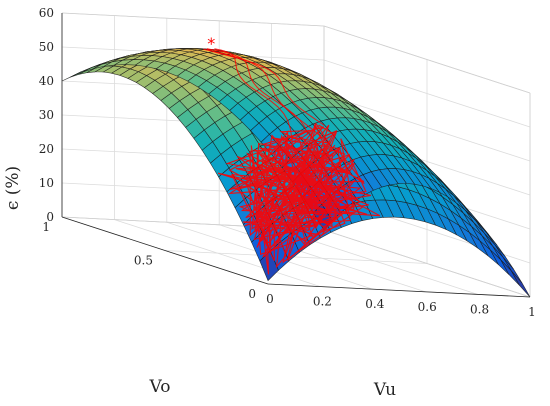  I want to click on z-tick-label: 10, so click(46, 183).